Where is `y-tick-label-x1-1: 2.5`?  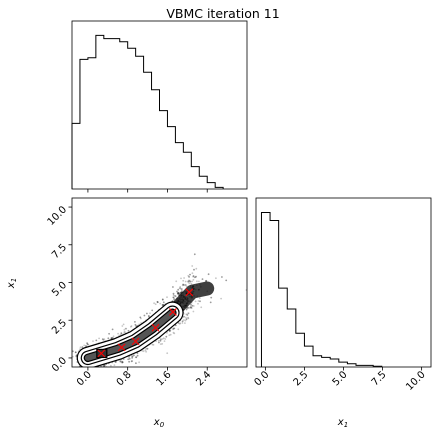
y-tick-label-x1-1: 2.5 is located at coordinates (59, 327).